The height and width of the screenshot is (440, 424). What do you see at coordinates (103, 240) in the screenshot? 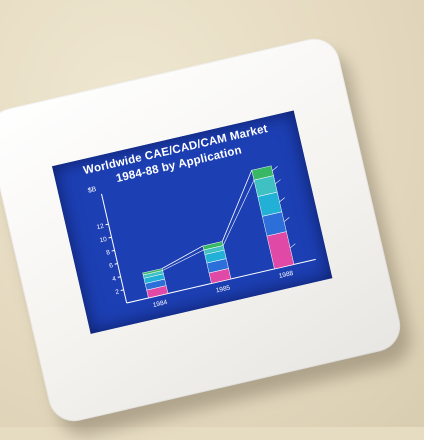
I see `y-tick-label: 10` at bounding box center [103, 240].